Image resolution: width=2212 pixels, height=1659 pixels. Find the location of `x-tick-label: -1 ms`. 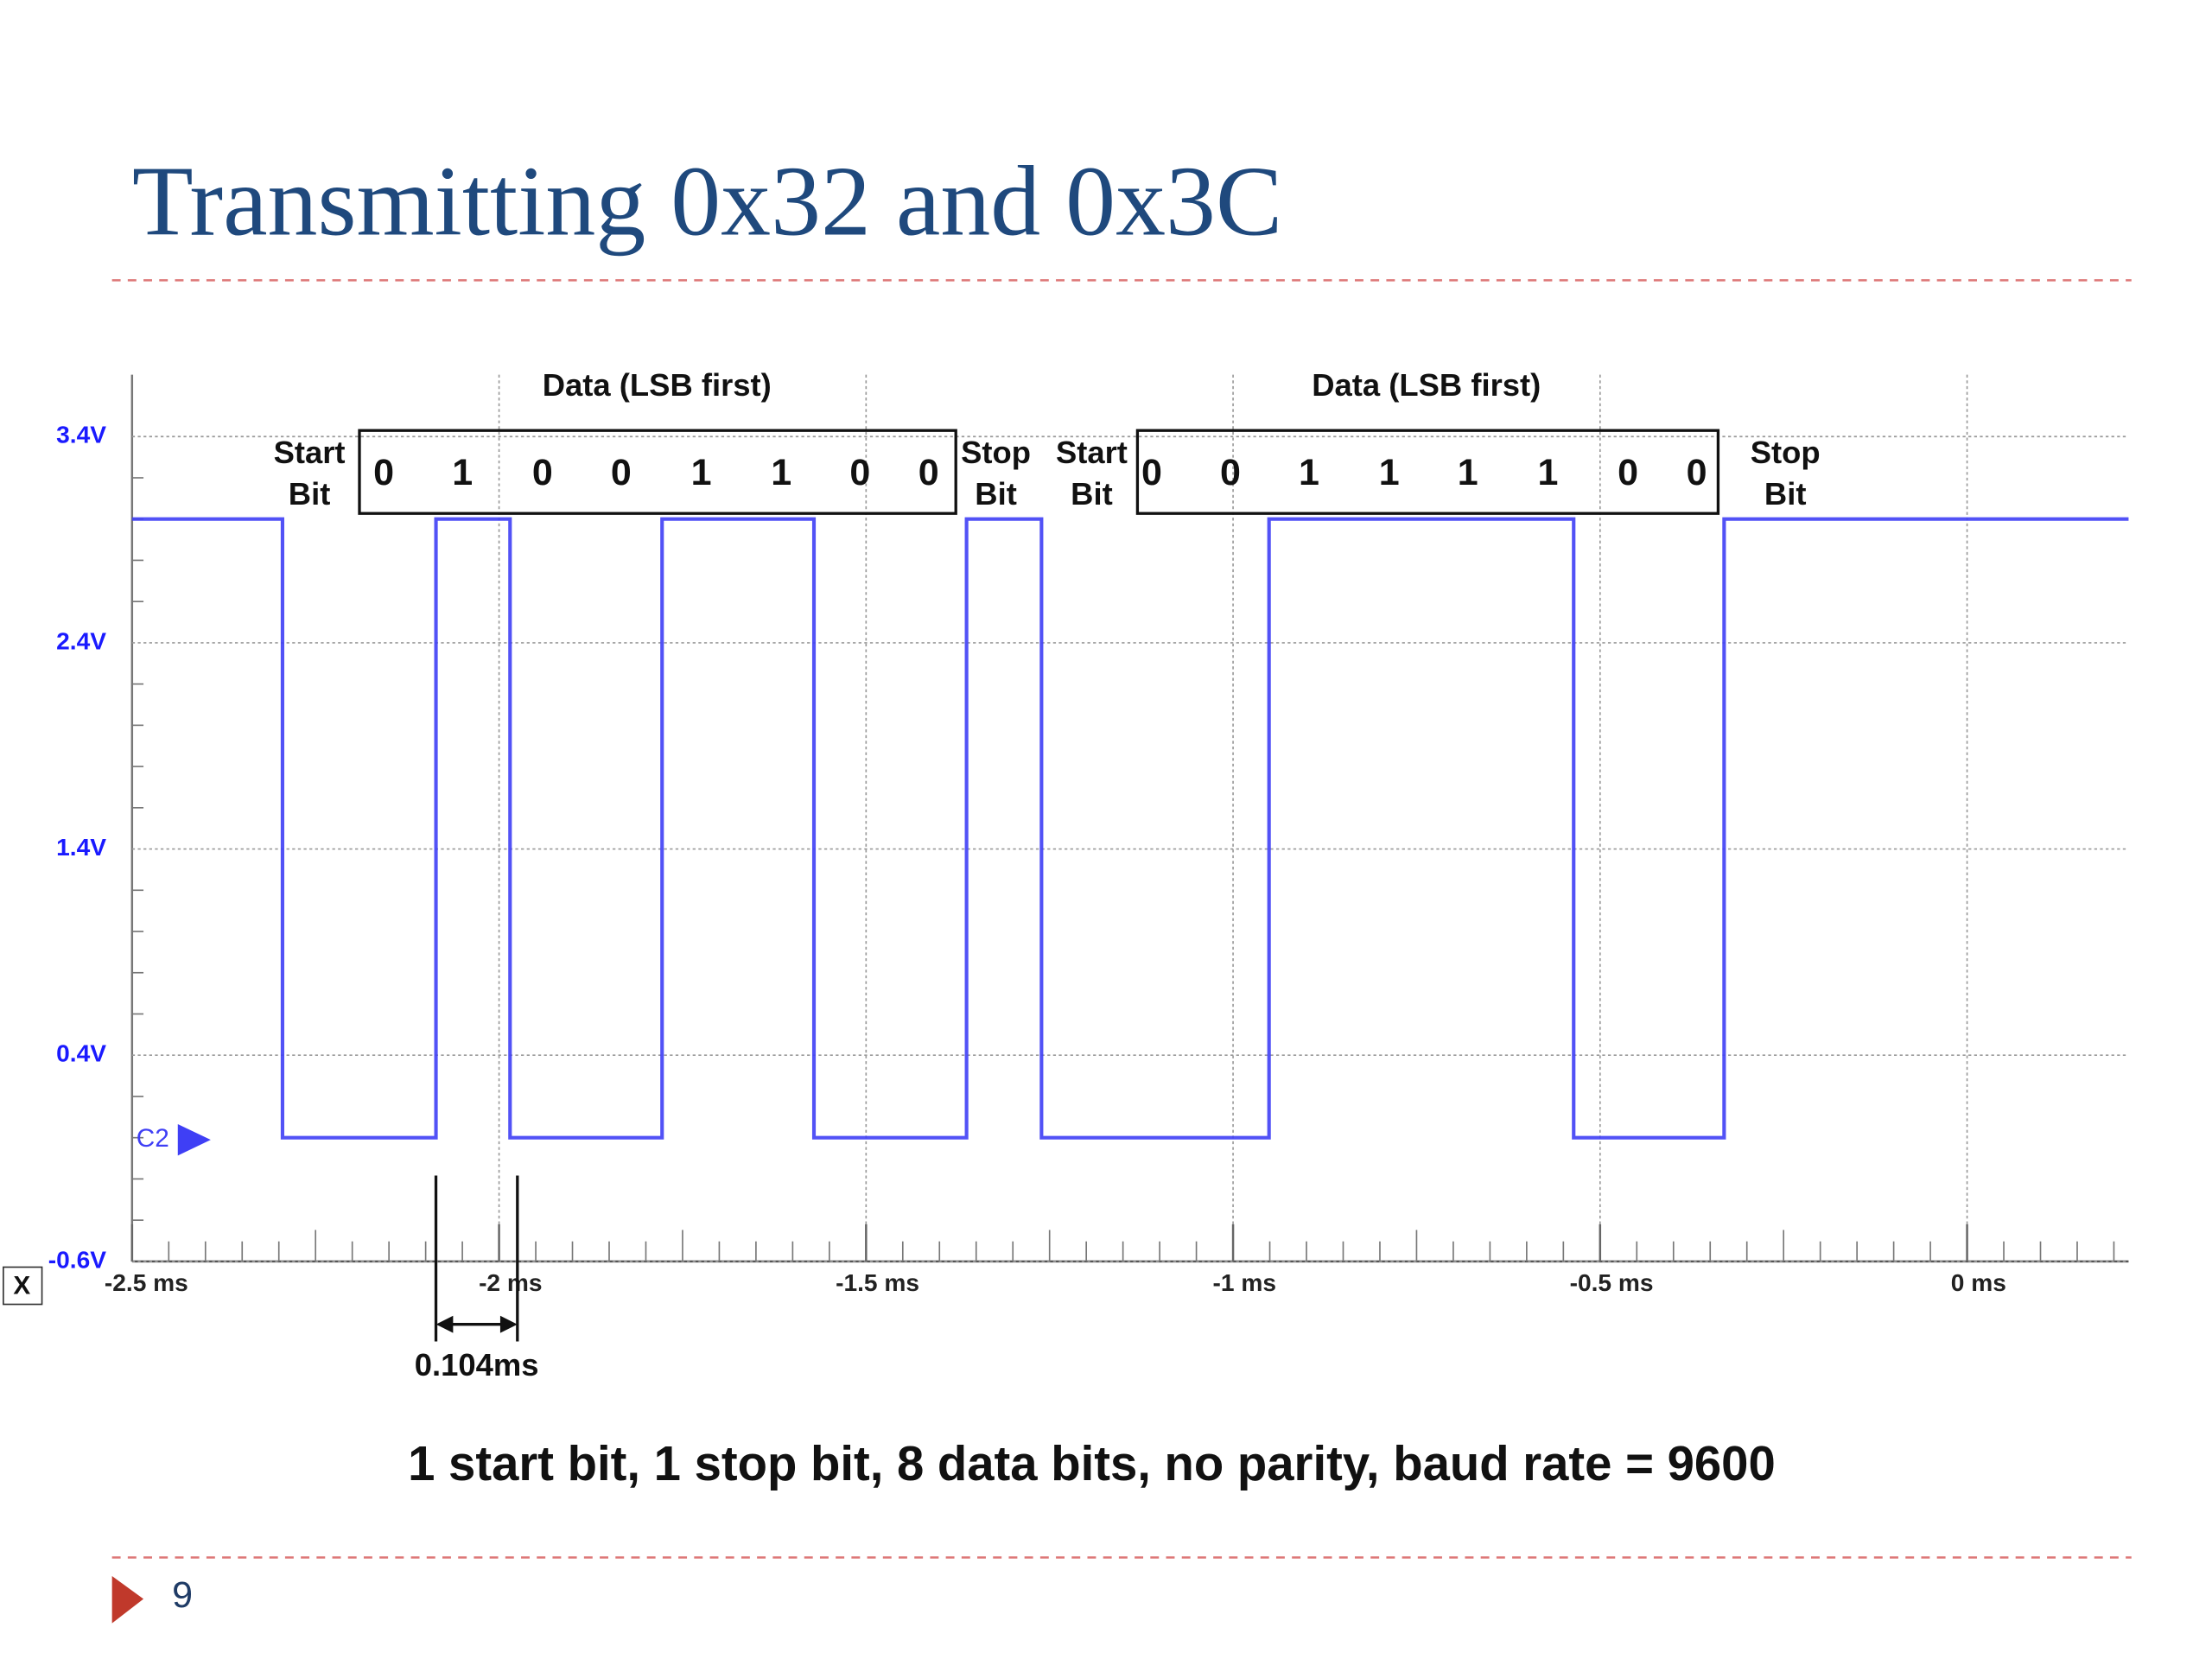

x-tick-label: -1 ms is located at coordinates (1244, 1282).